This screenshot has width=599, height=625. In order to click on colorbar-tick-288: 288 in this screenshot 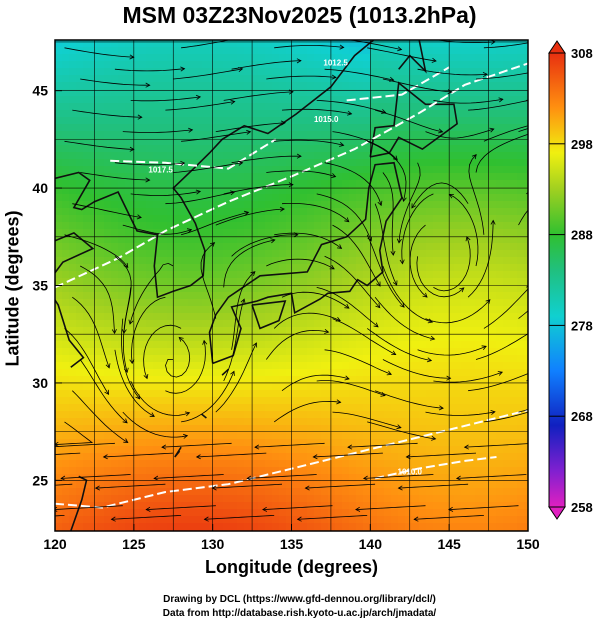, I will do `click(582, 235)`.